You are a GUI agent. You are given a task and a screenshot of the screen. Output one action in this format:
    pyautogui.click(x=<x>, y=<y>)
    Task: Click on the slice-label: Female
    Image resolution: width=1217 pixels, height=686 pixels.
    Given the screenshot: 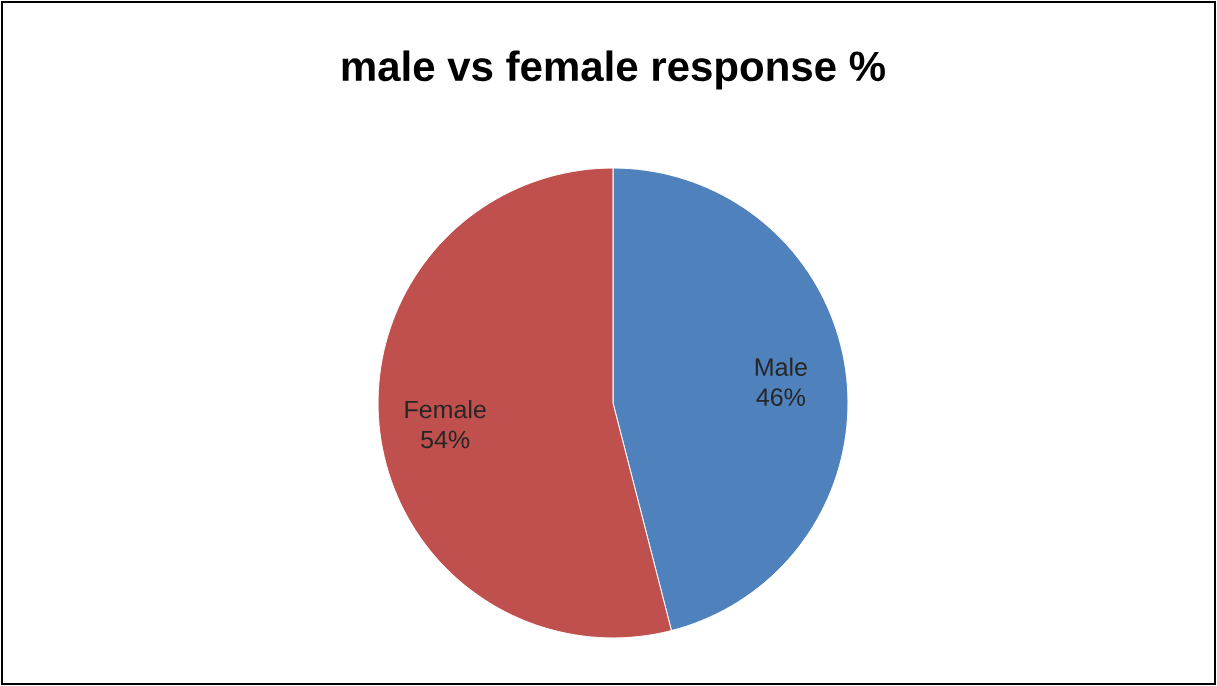 What is the action you would take?
    pyautogui.click(x=445, y=409)
    